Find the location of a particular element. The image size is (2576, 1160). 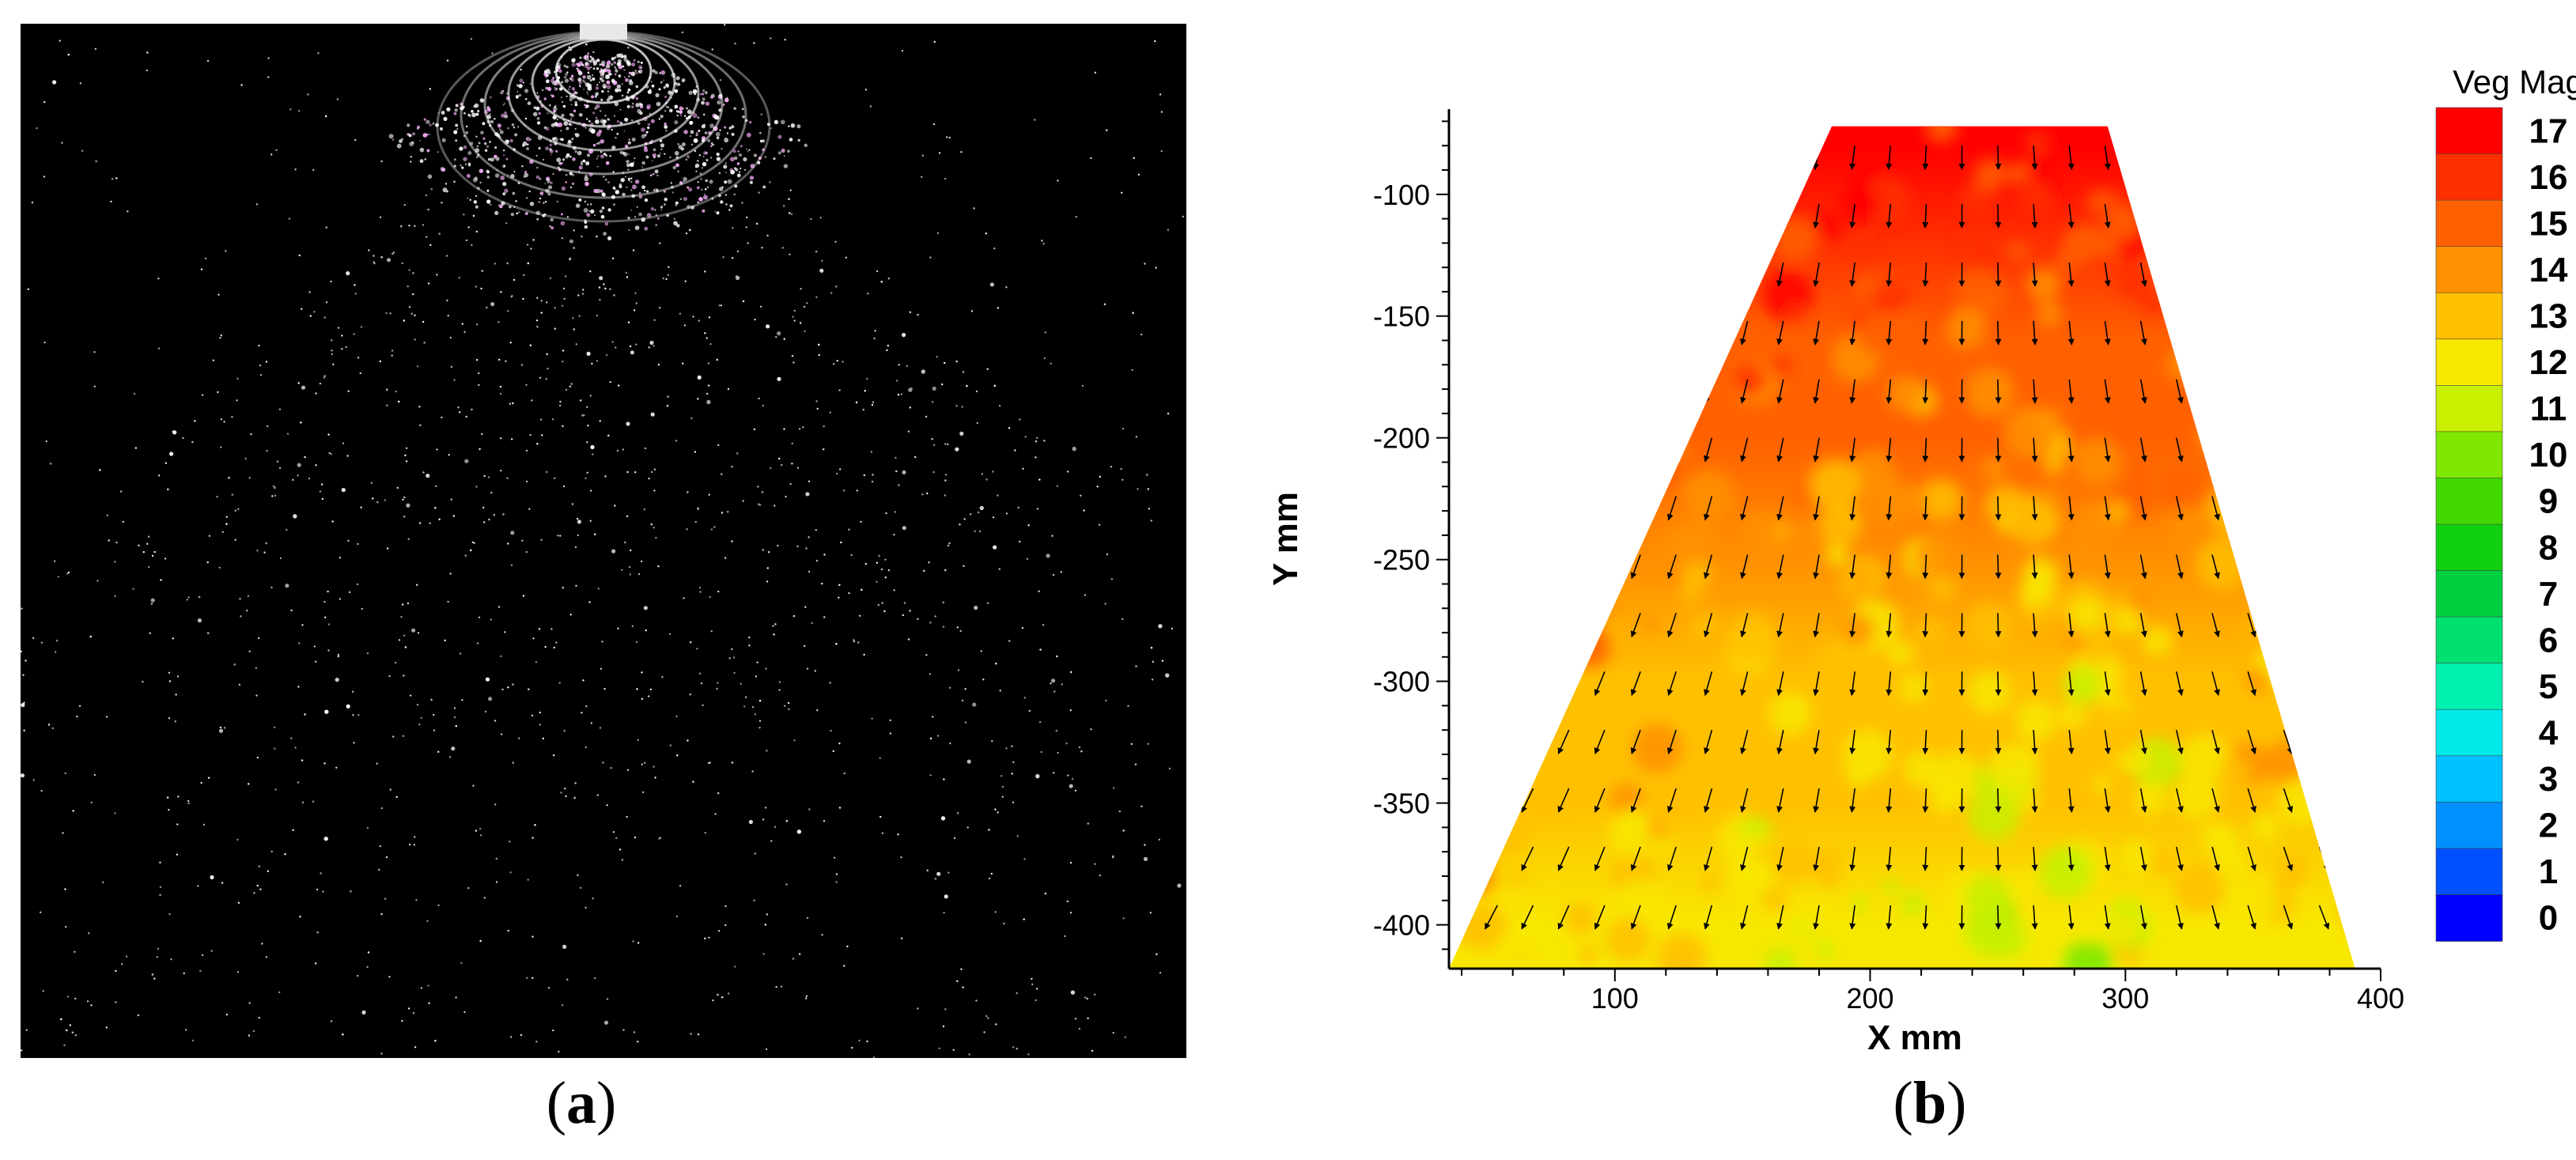

nozzle is located at coordinates (604, 32).